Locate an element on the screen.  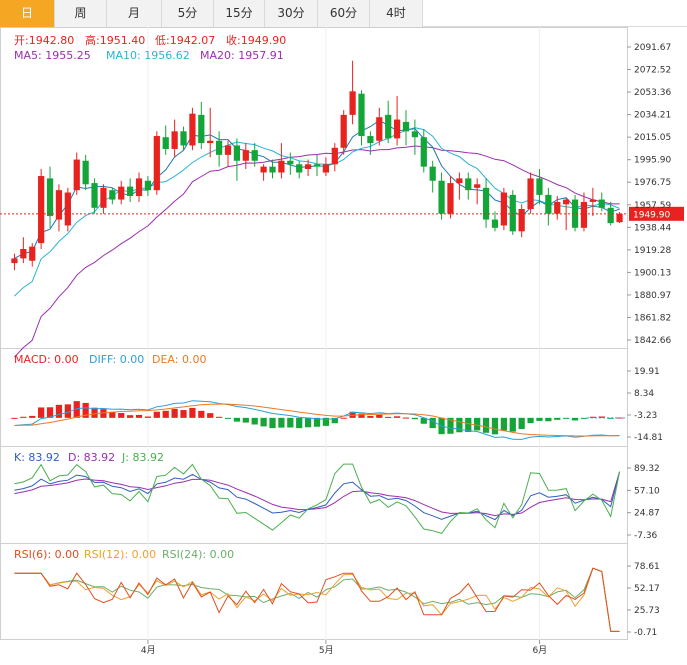
rsi24-line is located at coordinates (317, 599).